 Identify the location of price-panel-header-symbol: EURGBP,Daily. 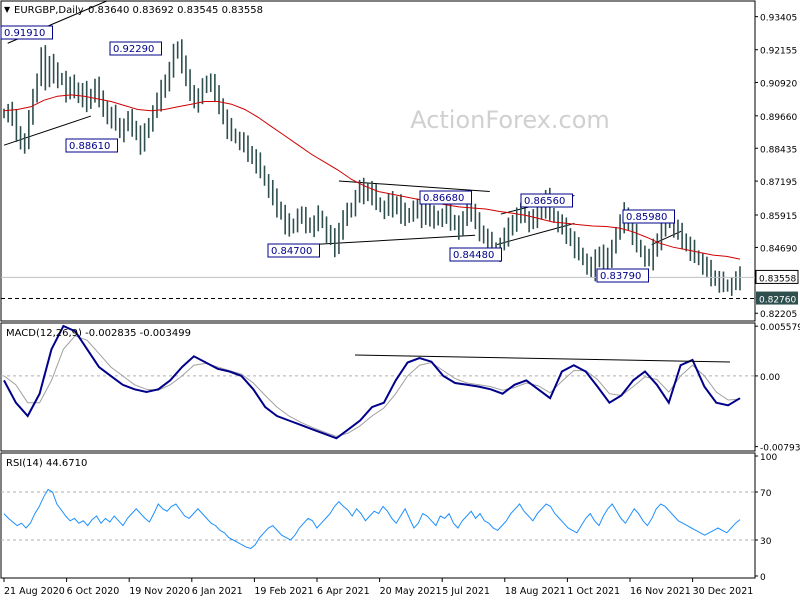
(49, 10).